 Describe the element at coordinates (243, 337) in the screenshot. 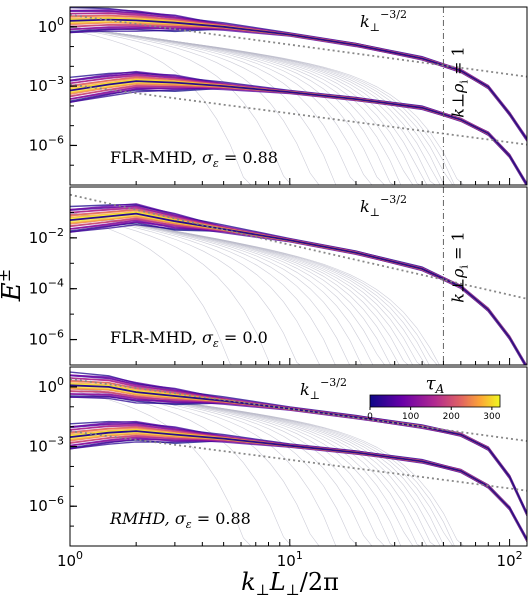

I see `panel-annotation-value-1: = 0.0` at that location.